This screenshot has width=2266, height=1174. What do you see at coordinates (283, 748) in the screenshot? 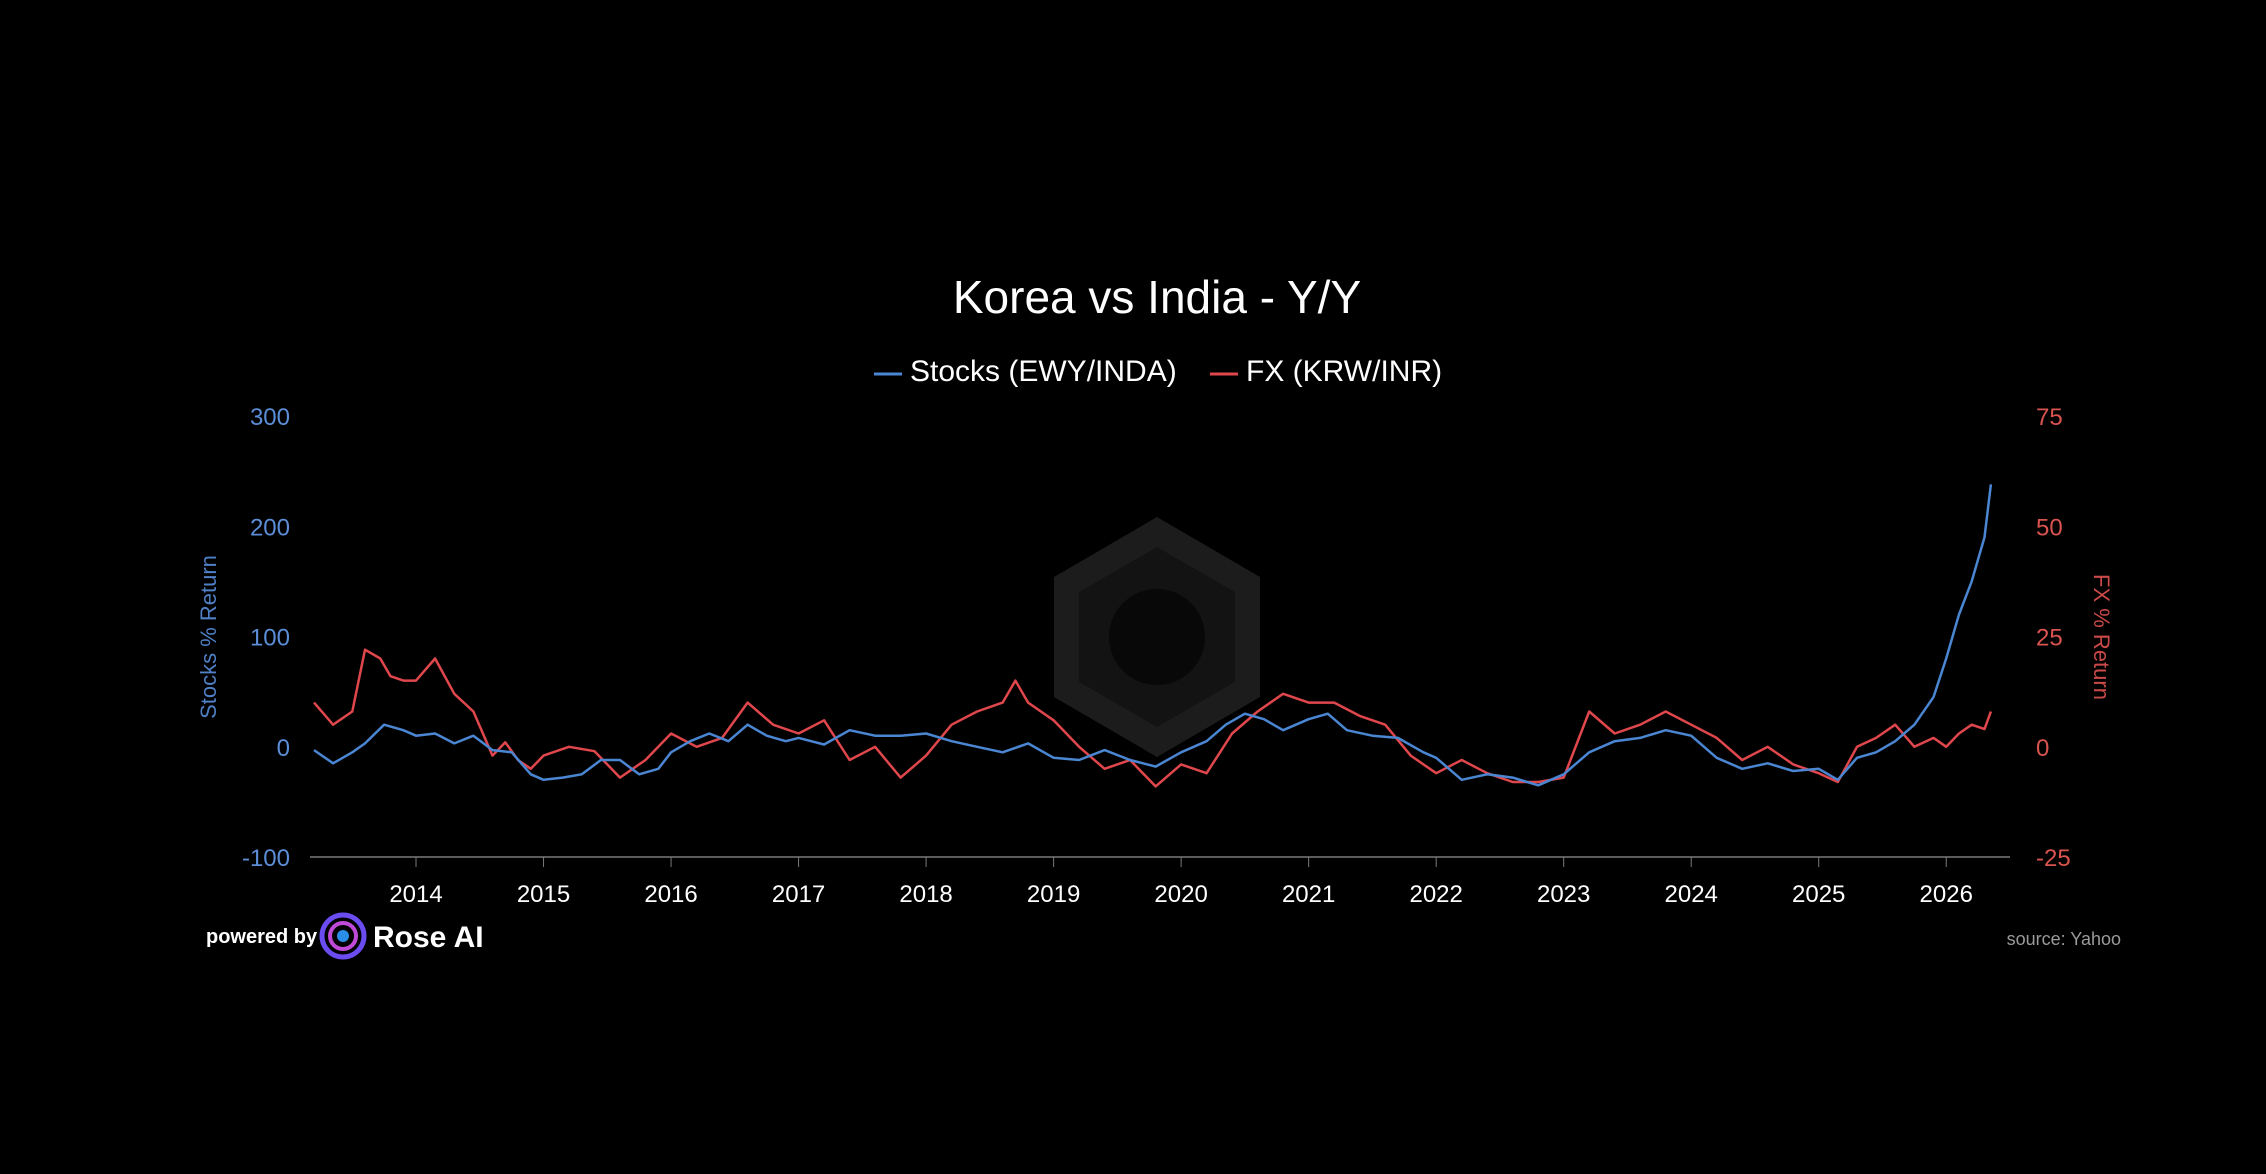
I see `left-y-tick-label: 0` at bounding box center [283, 748].